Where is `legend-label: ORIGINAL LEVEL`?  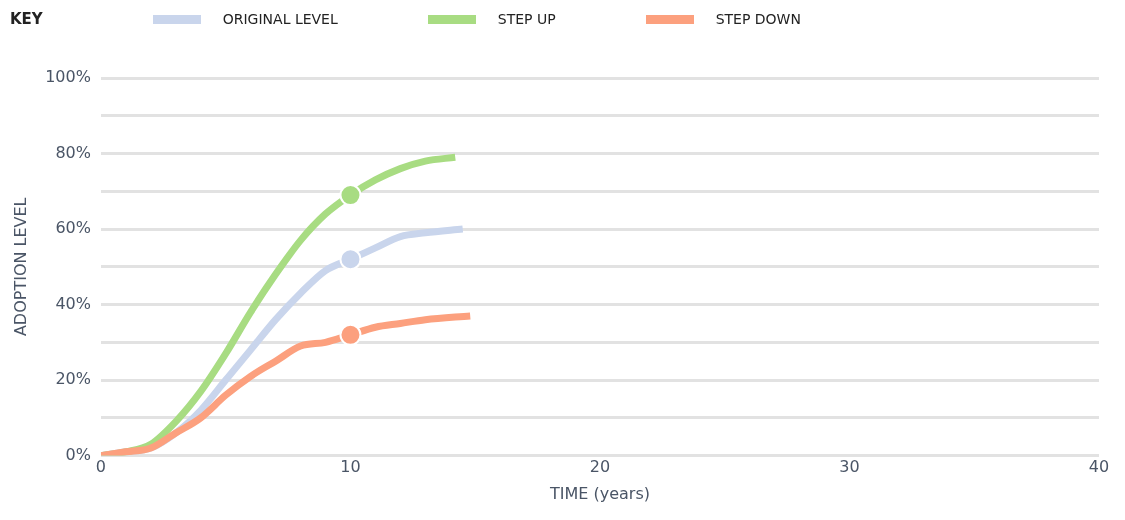 legend-label: ORIGINAL LEVEL is located at coordinates (280, 19).